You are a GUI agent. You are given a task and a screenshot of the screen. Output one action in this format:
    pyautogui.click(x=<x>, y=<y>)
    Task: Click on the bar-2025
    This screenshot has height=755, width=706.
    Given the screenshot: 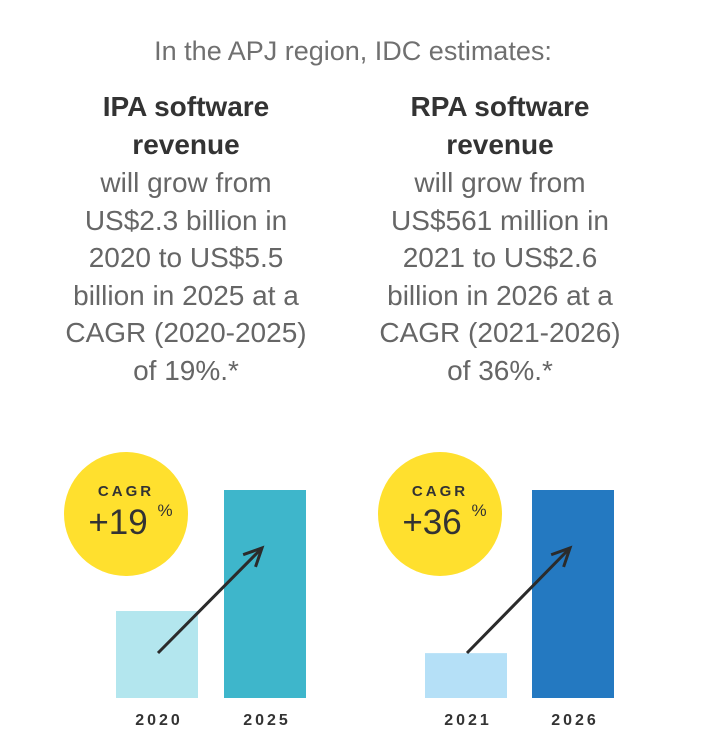 What is the action you would take?
    pyautogui.click(x=265, y=594)
    